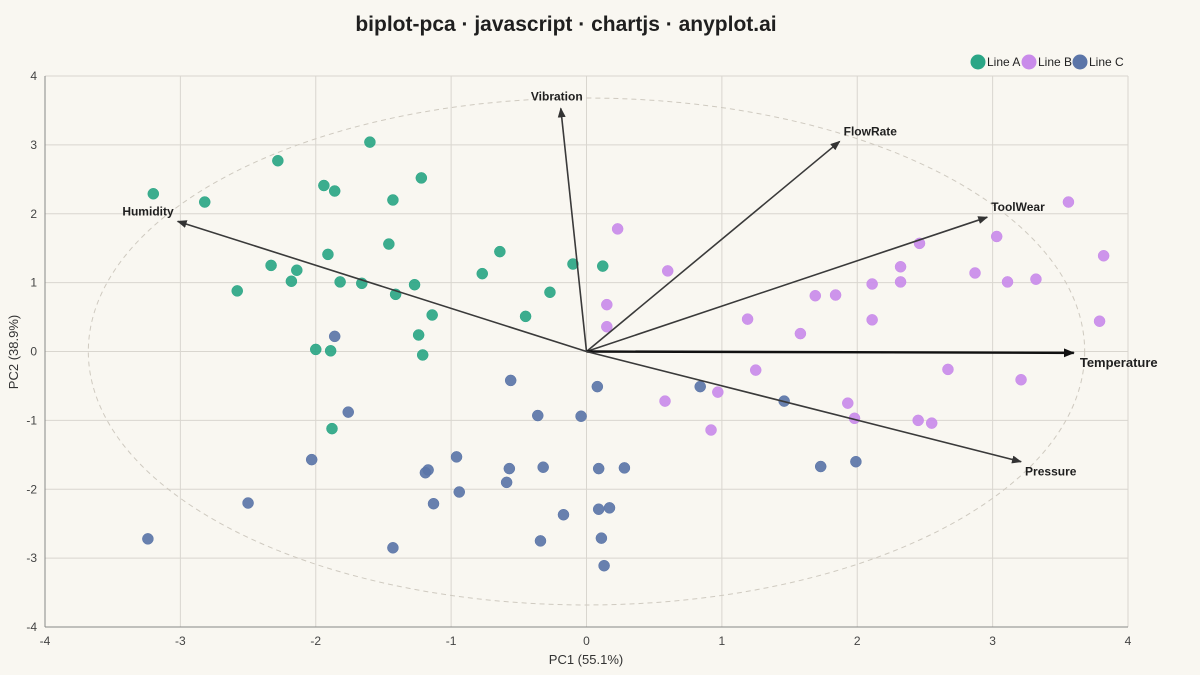 This screenshot has height=675, width=1200. I want to click on legend: Line A Line B Line C, so click(1047, 62).